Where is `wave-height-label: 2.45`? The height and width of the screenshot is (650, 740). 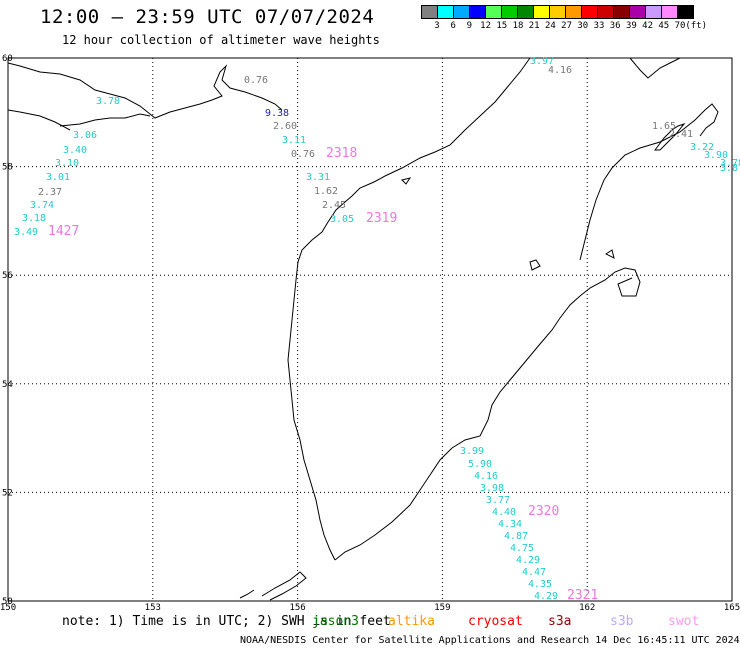 wave-height-label: 2.45 is located at coordinates (334, 205).